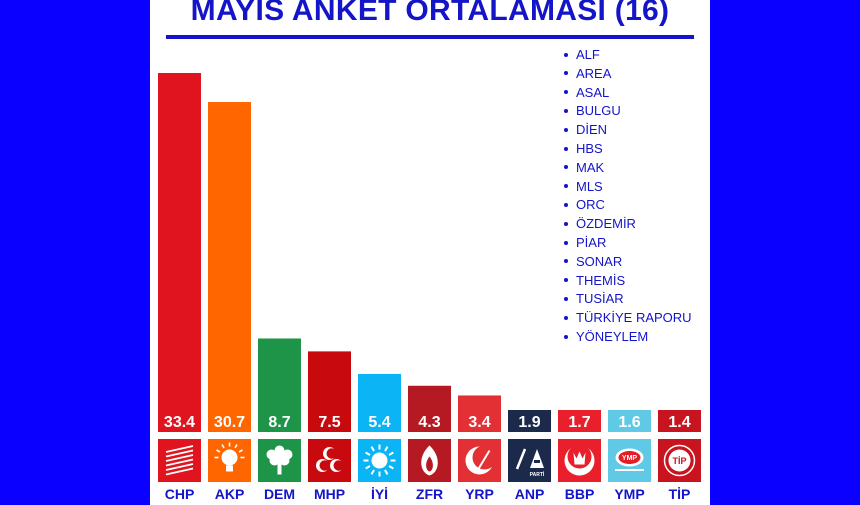  Describe the element at coordinates (628, 130) in the screenshot. I see `pollster-item: DİEN` at that location.